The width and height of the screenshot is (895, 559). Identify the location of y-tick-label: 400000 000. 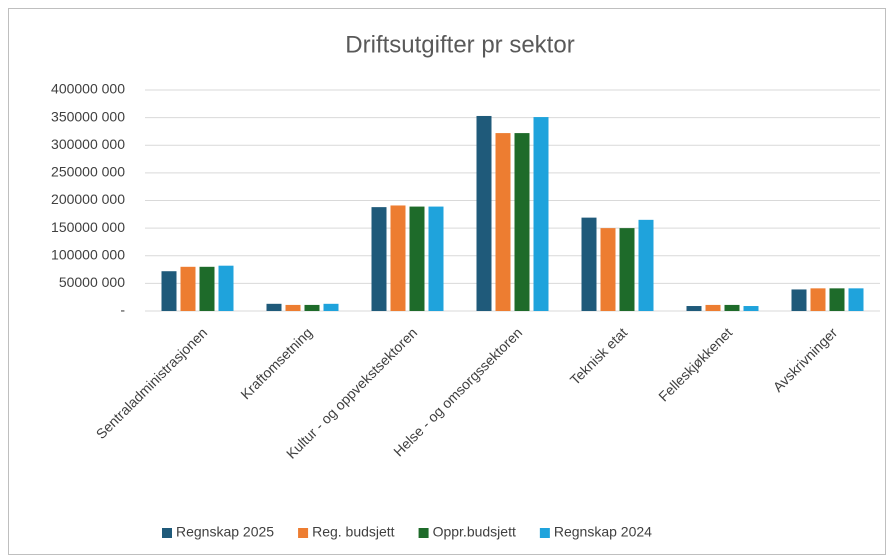
(88, 89).